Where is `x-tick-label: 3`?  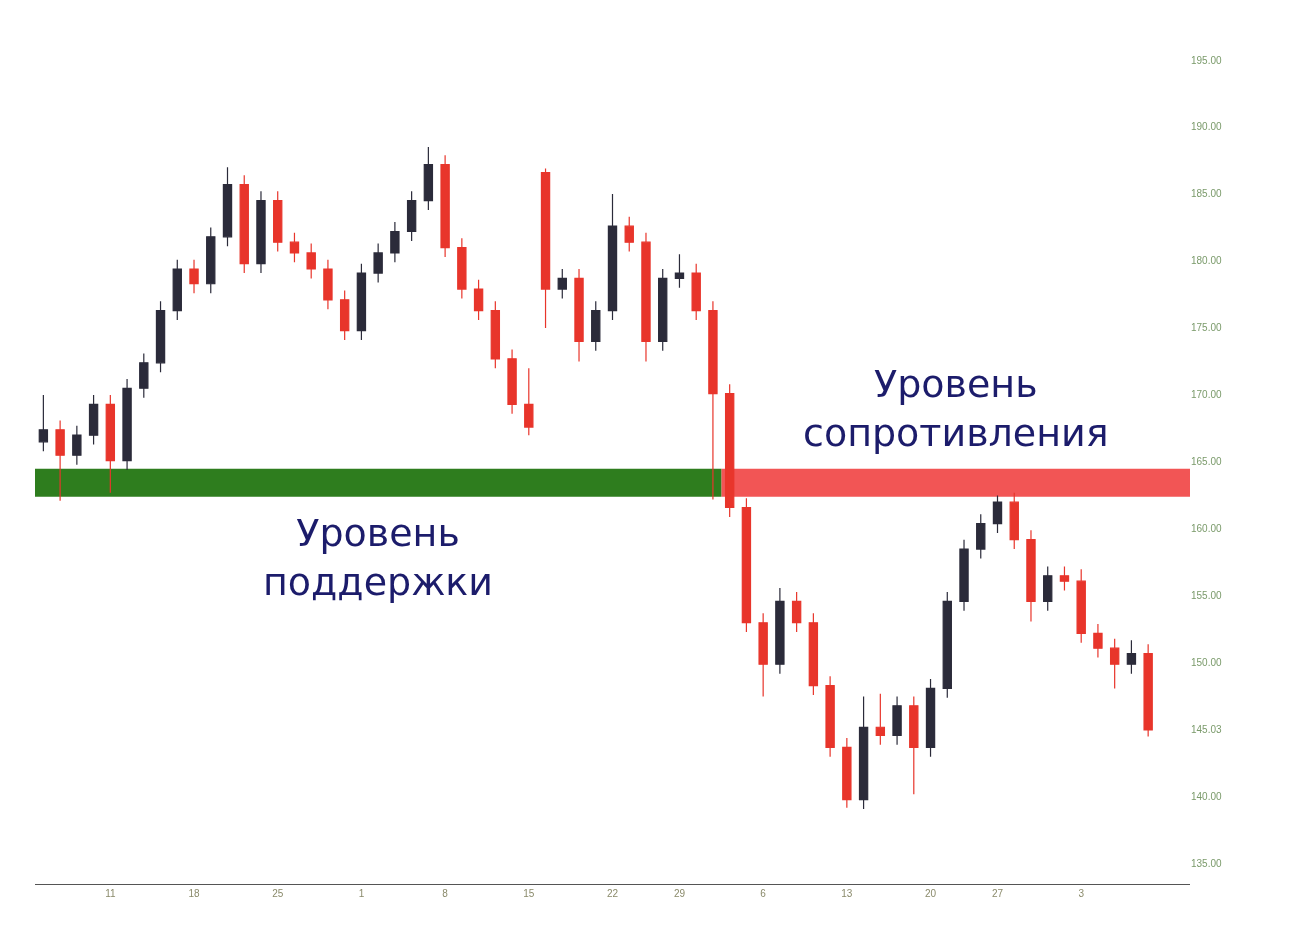
x-tick-label: 3 is located at coordinates (1081, 893).